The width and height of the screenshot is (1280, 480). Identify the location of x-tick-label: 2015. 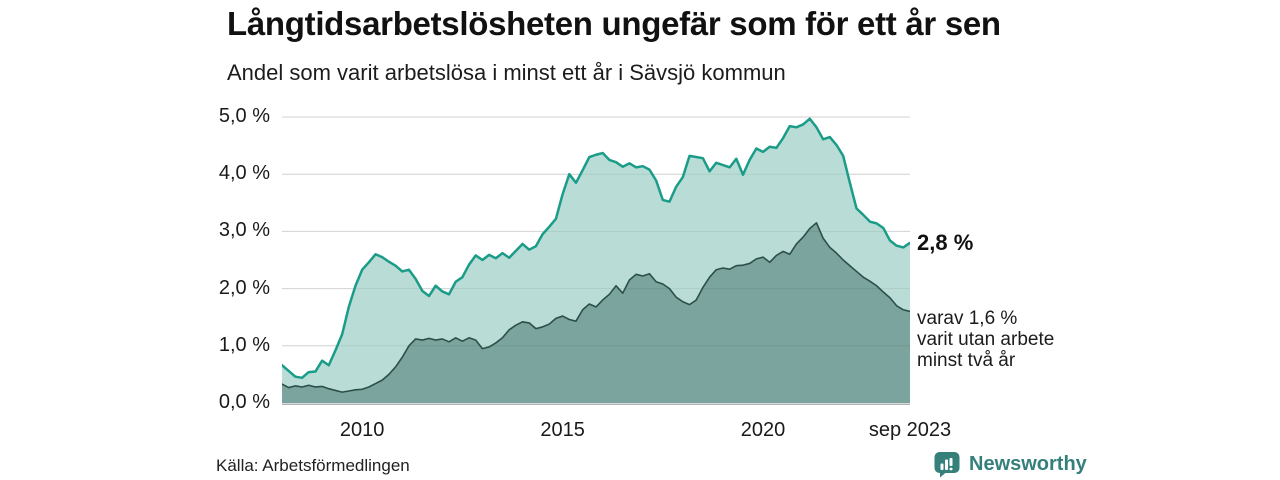
(562, 430).